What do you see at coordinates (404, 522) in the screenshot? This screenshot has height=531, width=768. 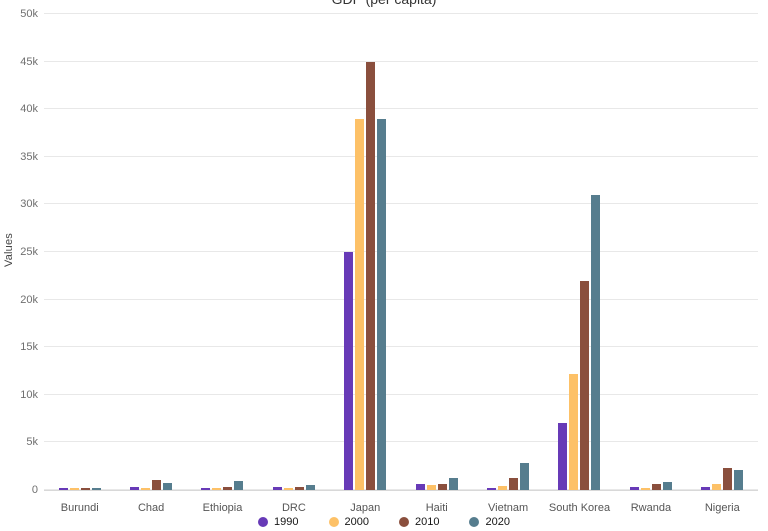 I see `legend-swatch-2010` at bounding box center [404, 522].